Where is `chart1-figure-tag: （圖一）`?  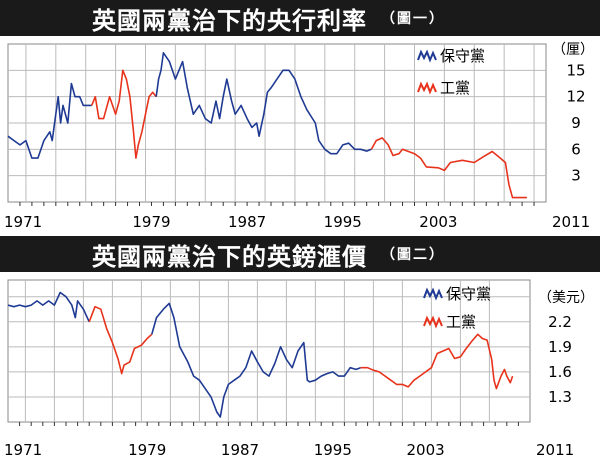 chart1-figure-tag: （圖一） is located at coordinates (413, 19).